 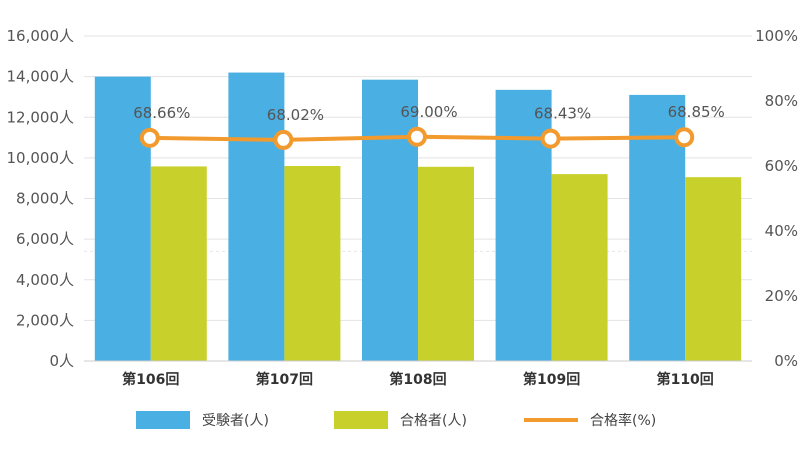 What do you see at coordinates (428, 112) in the screenshot?
I see `rate-data-label: 69.00%` at bounding box center [428, 112].